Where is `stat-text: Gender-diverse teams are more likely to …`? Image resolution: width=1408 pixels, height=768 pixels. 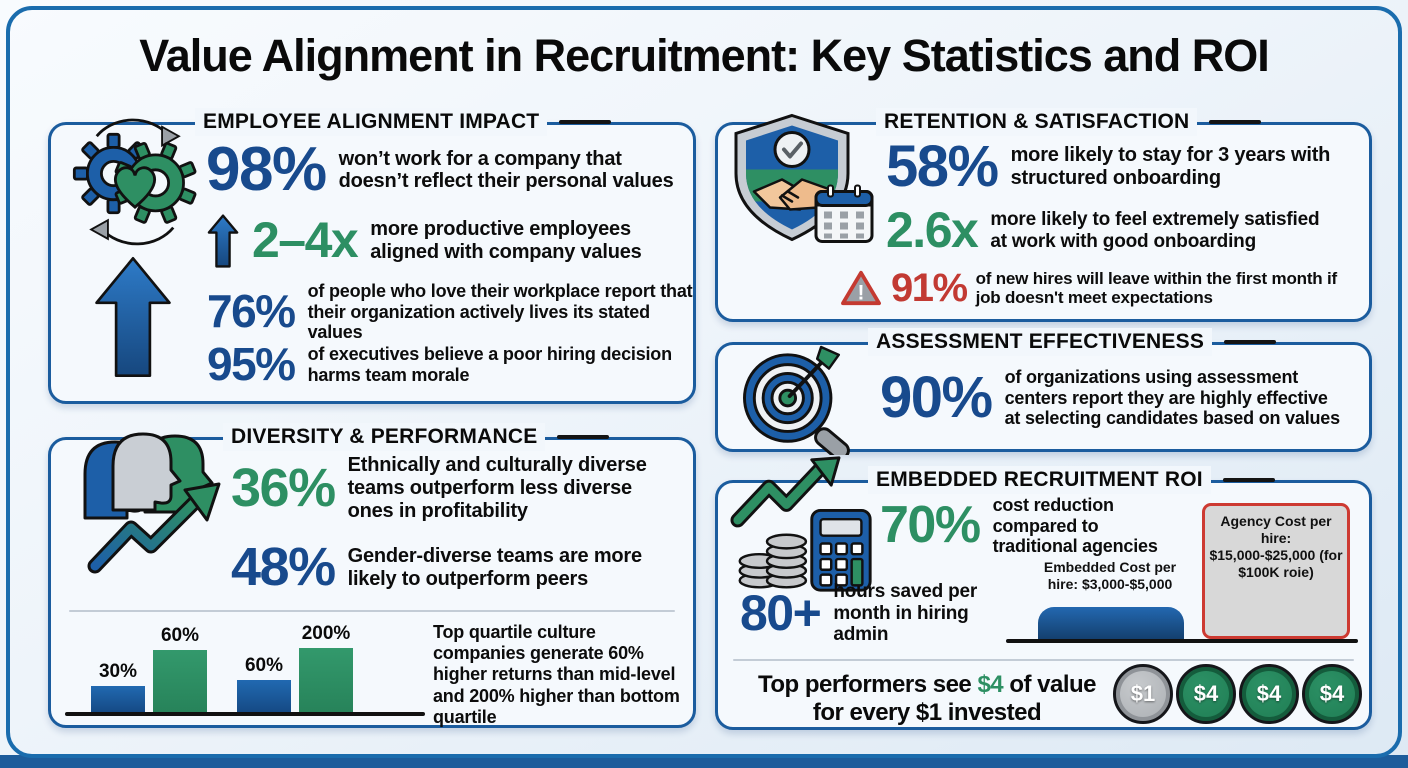
stat-text: Gender-diverse teams are more likely to … is located at coordinates (495, 567).